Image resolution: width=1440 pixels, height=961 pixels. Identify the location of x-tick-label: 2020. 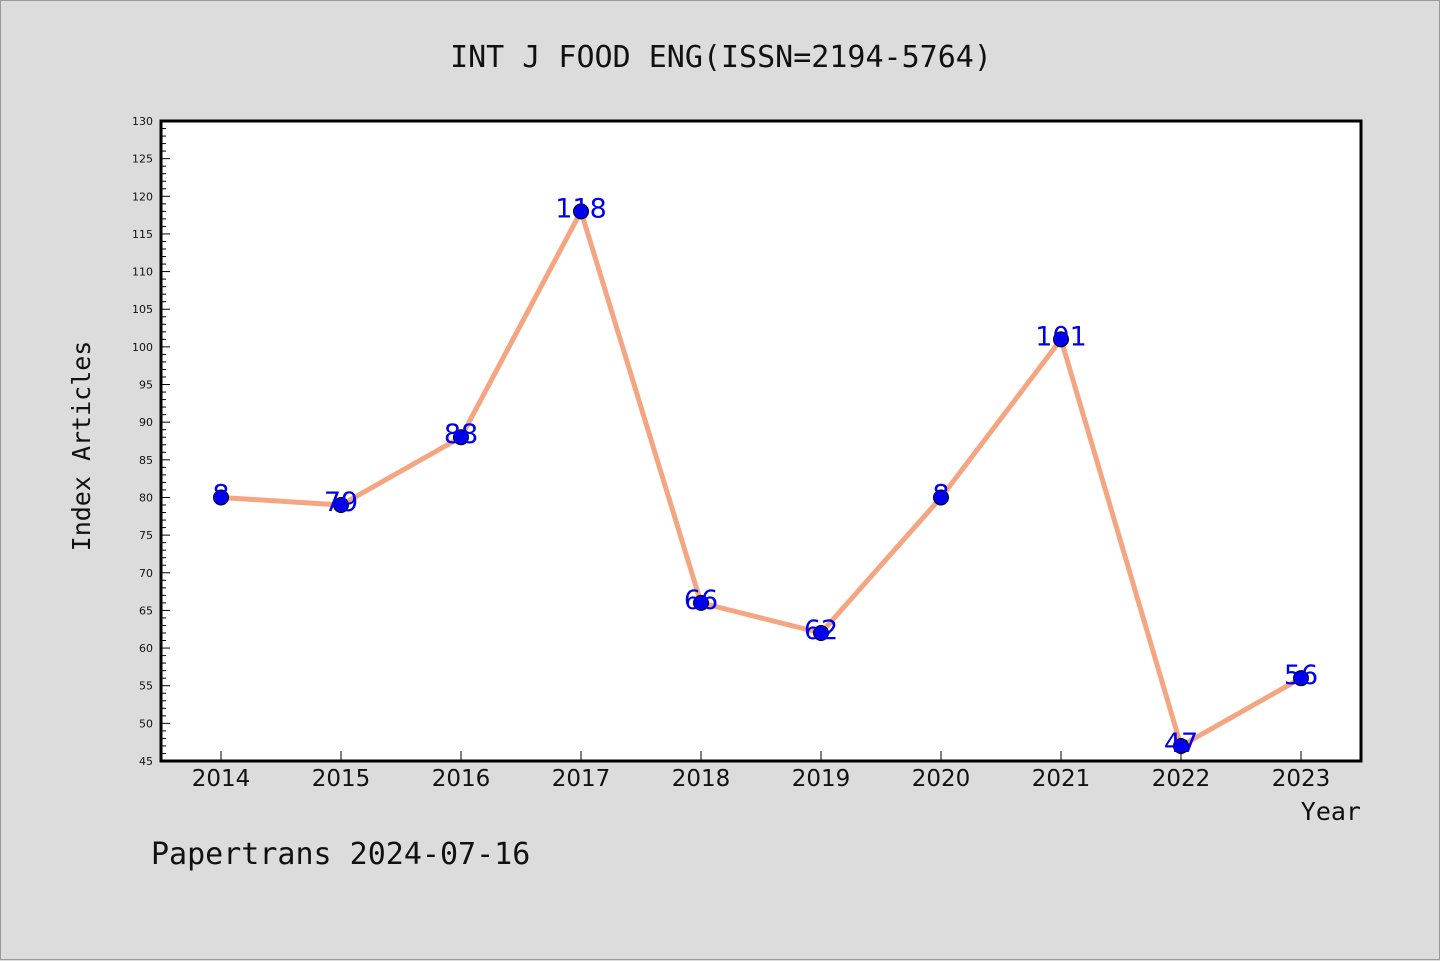
(941, 779).